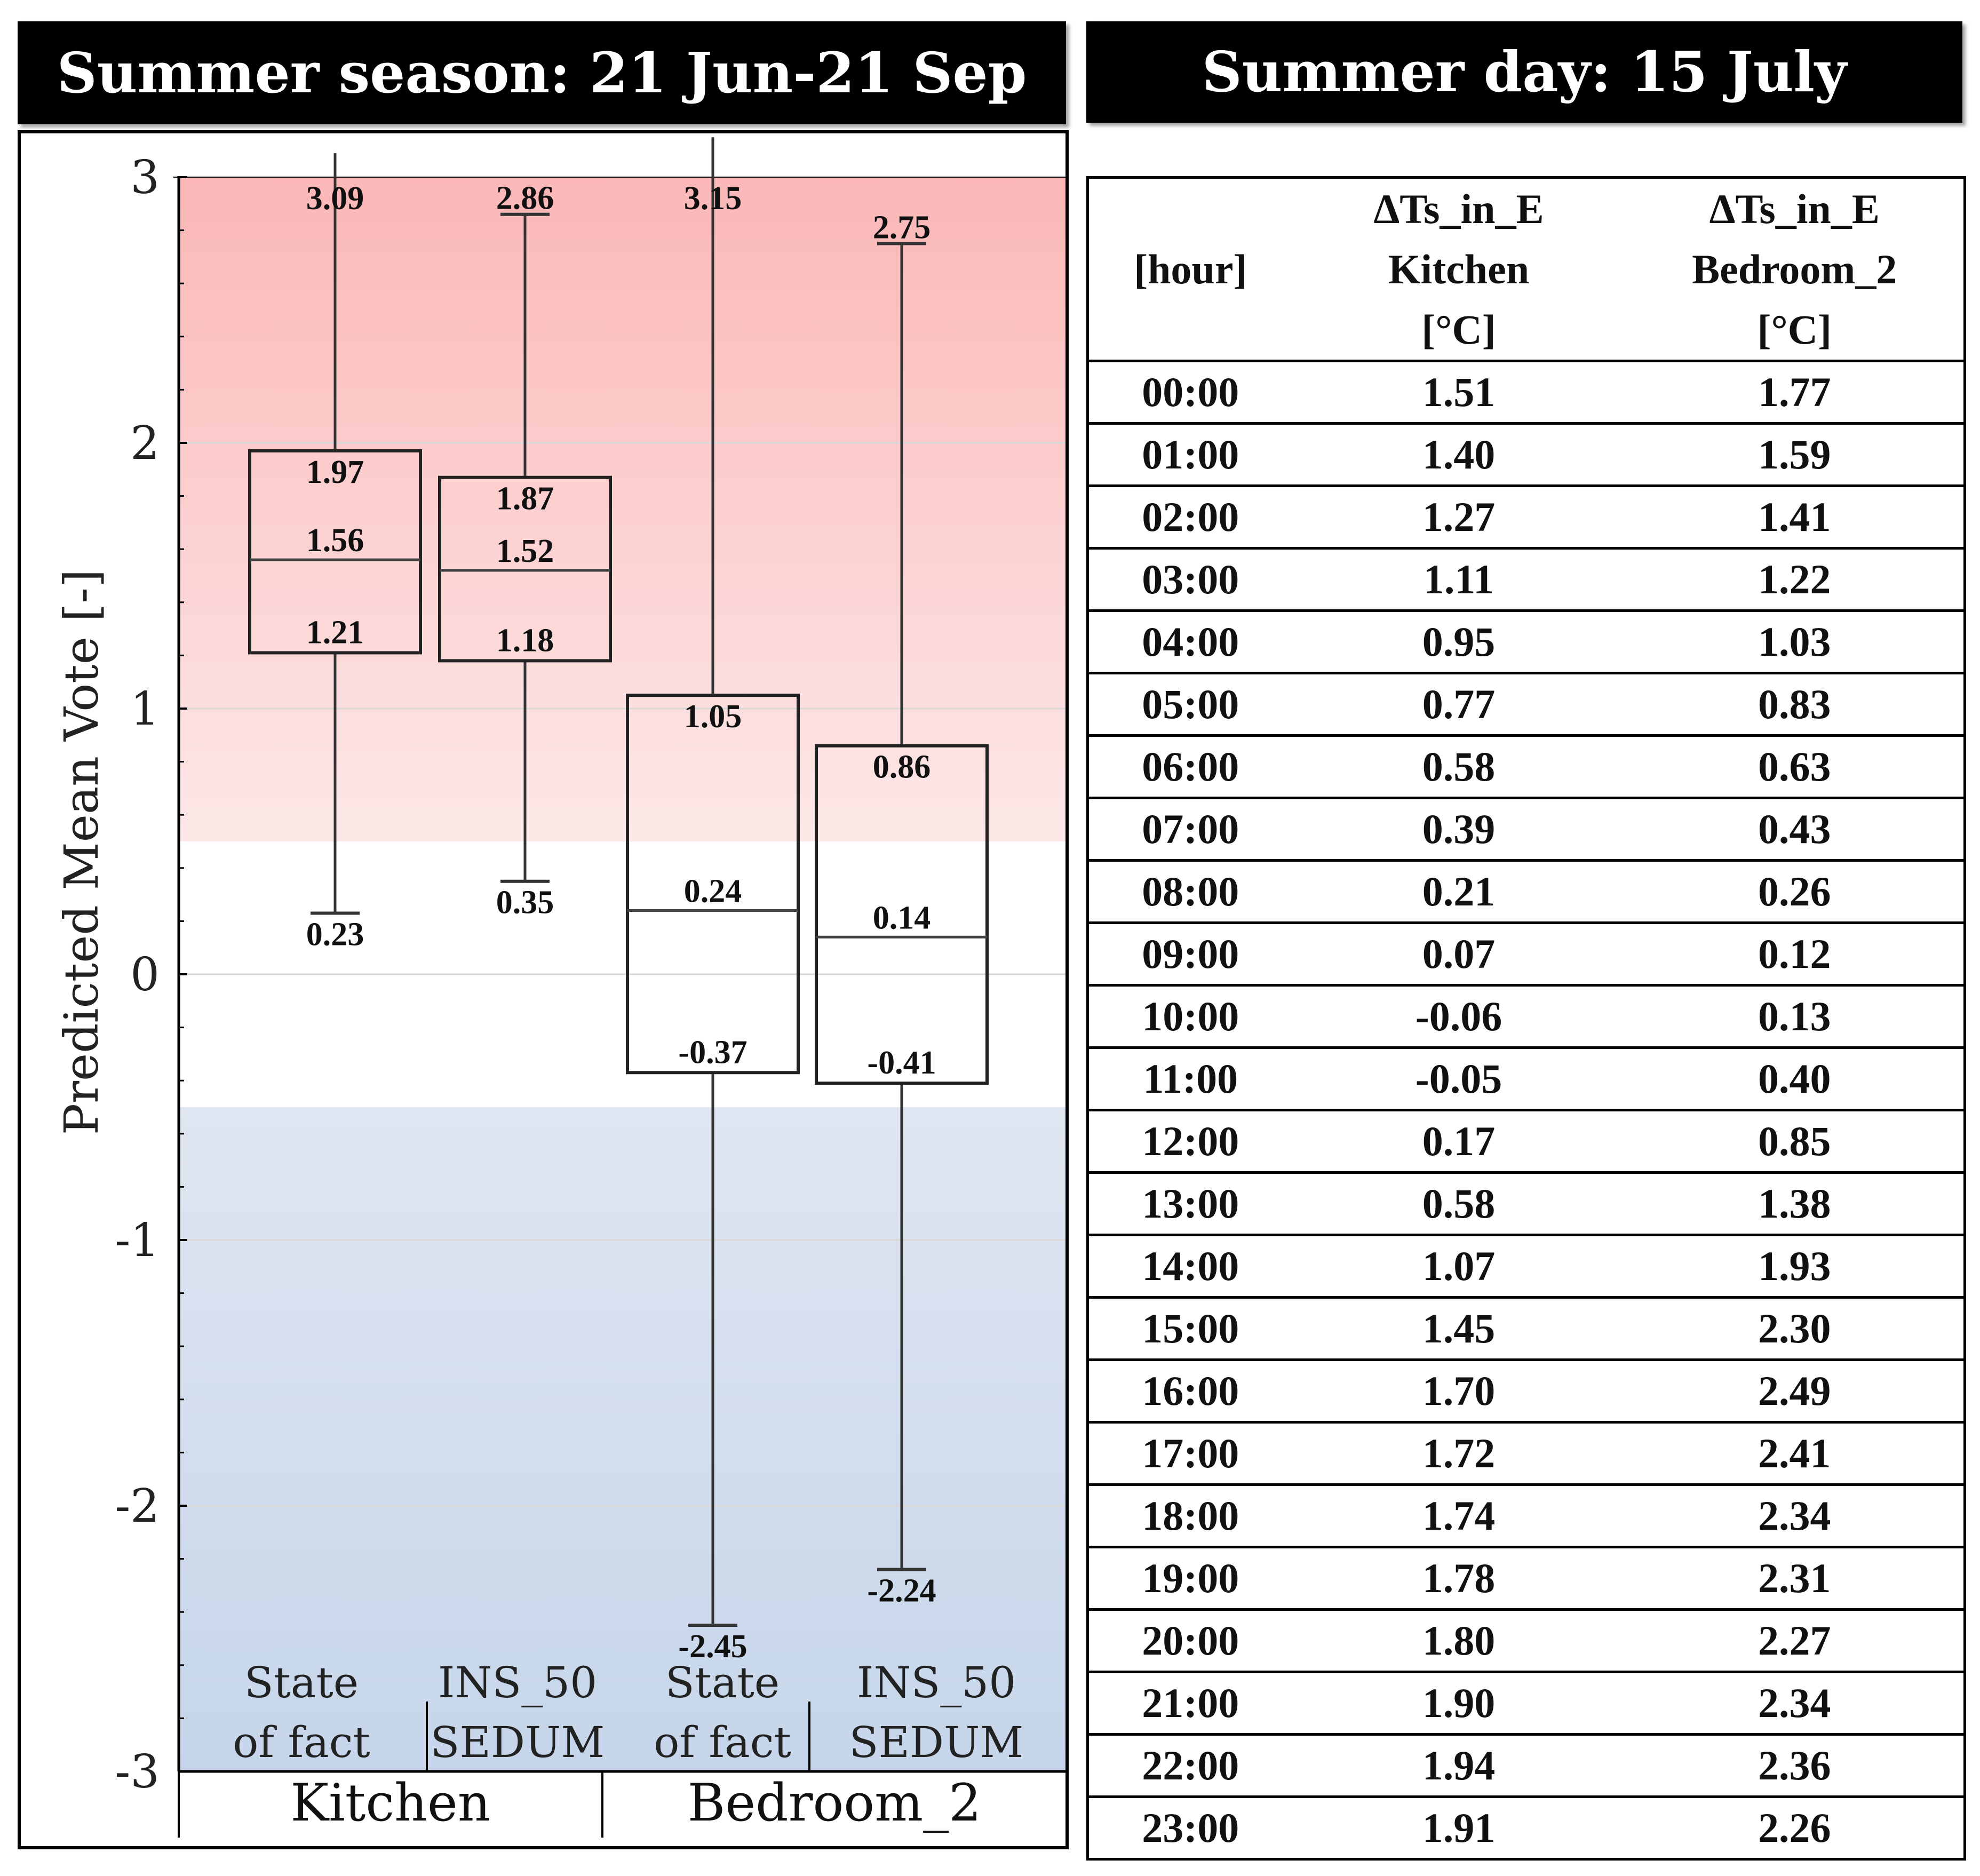 This screenshot has height=1876, width=1980. What do you see at coordinates (137, 1240) in the screenshot?
I see `y-tick-label: -1` at bounding box center [137, 1240].